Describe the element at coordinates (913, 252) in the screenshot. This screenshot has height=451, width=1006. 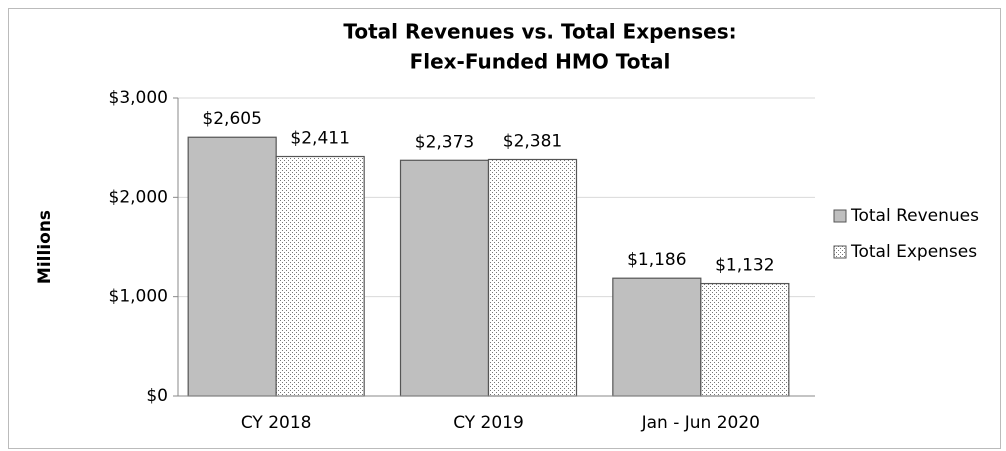
I see `legend-label: Total Expenses` at that location.